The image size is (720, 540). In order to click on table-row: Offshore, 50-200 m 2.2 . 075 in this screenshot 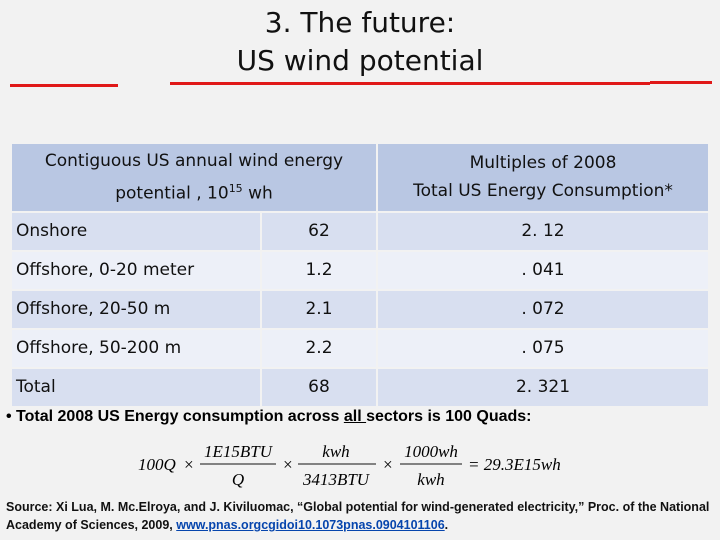, I will do `click(360, 348)`.